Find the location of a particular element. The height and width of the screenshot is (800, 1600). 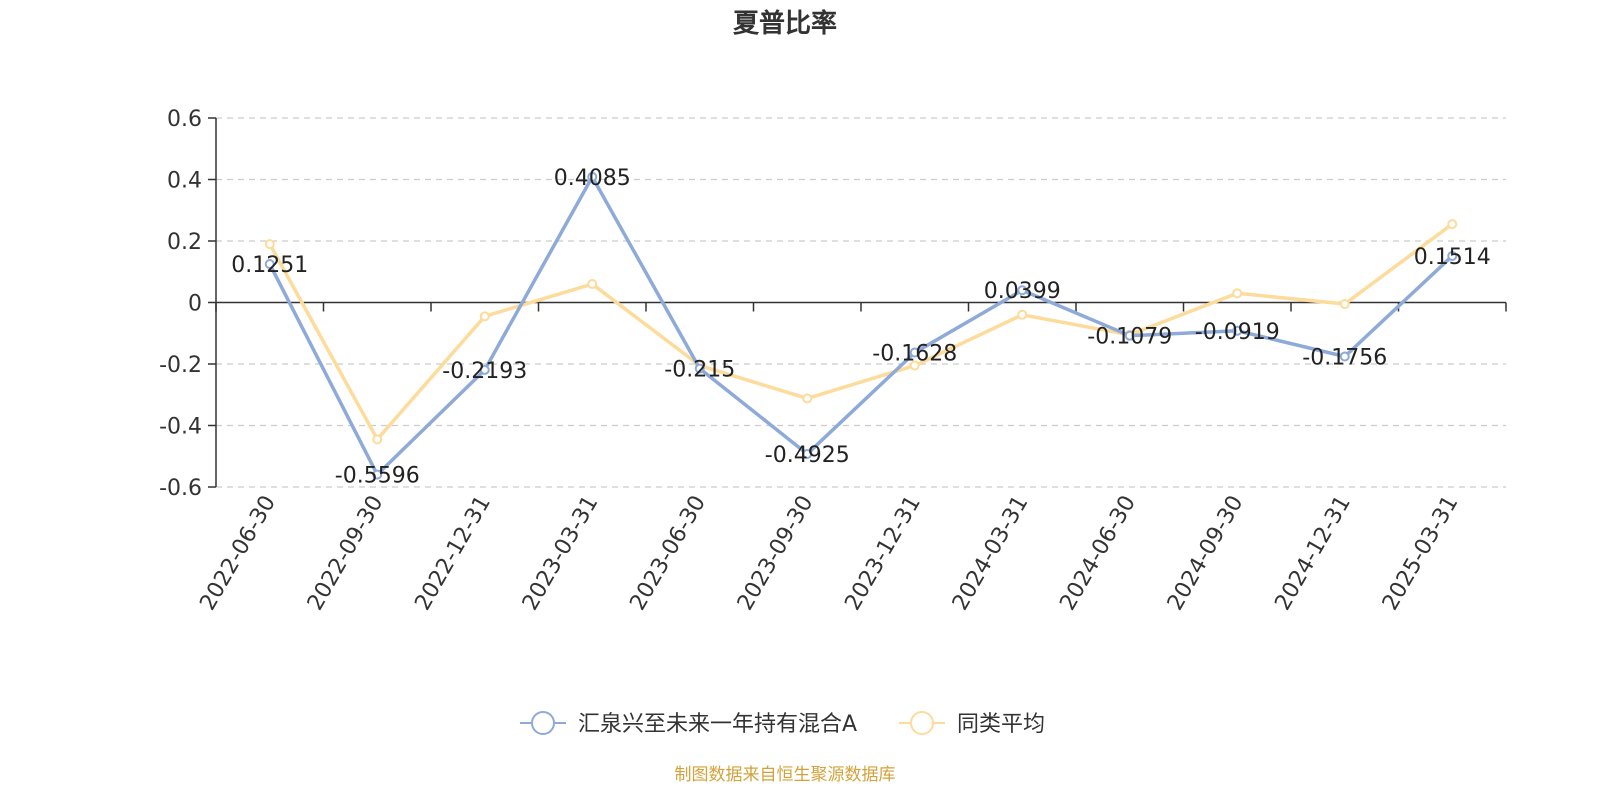

y-tick-label: 0.6 is located at coordinates (184, 119).